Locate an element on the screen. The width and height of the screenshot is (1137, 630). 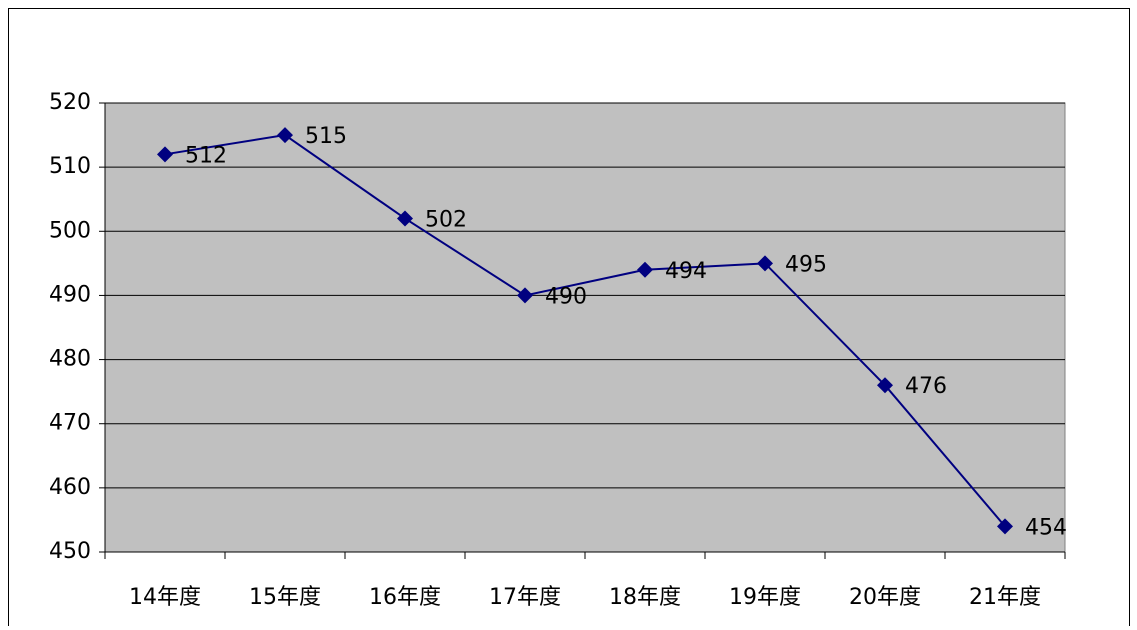
y-tick-label: 510 is located at coordinates (70, 166).